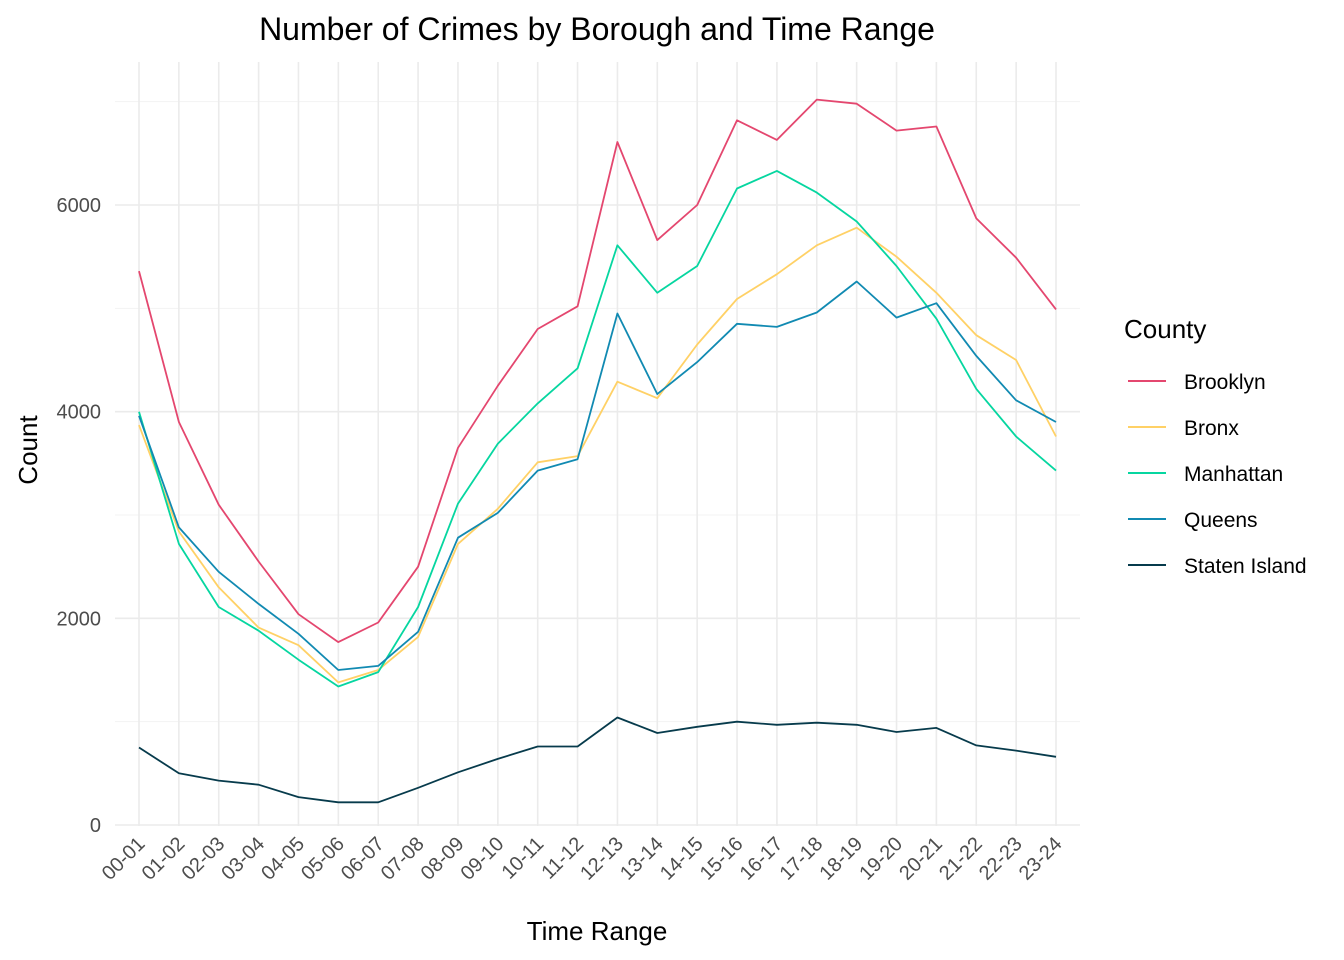 The image size is (1344, 960). What do you see at coordinates (363, 859) in the screenshot?
I see `x-tick-label: 06-07` at bounding box center [363, 859].